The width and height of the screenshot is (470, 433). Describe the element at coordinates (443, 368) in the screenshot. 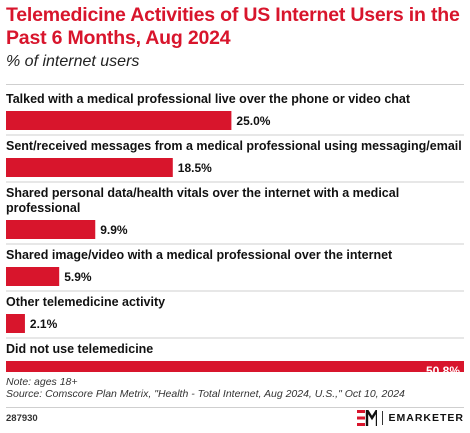

I see `value-label: 50.8%` at that location.